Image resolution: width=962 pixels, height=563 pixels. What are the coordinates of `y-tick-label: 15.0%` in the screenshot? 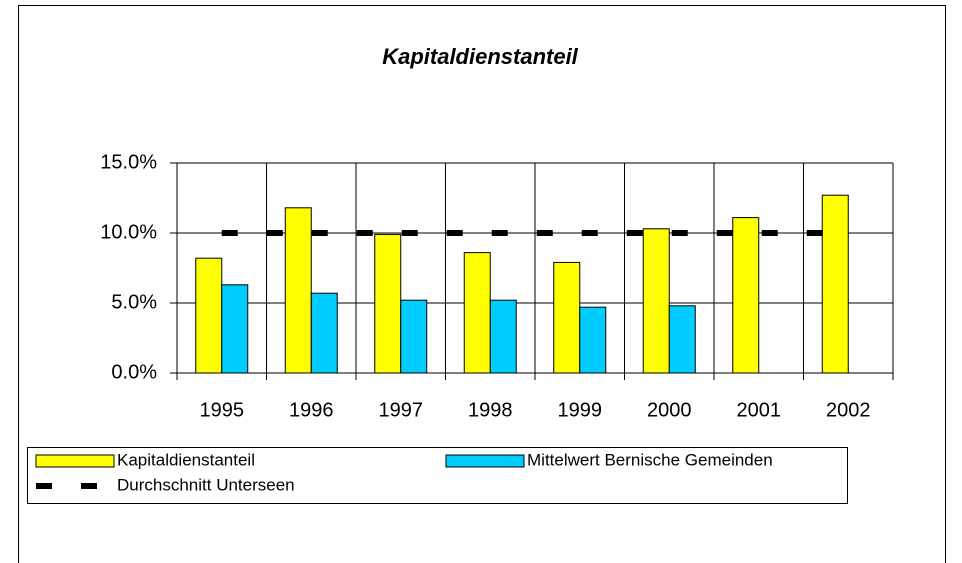 It's located at (128, 162).